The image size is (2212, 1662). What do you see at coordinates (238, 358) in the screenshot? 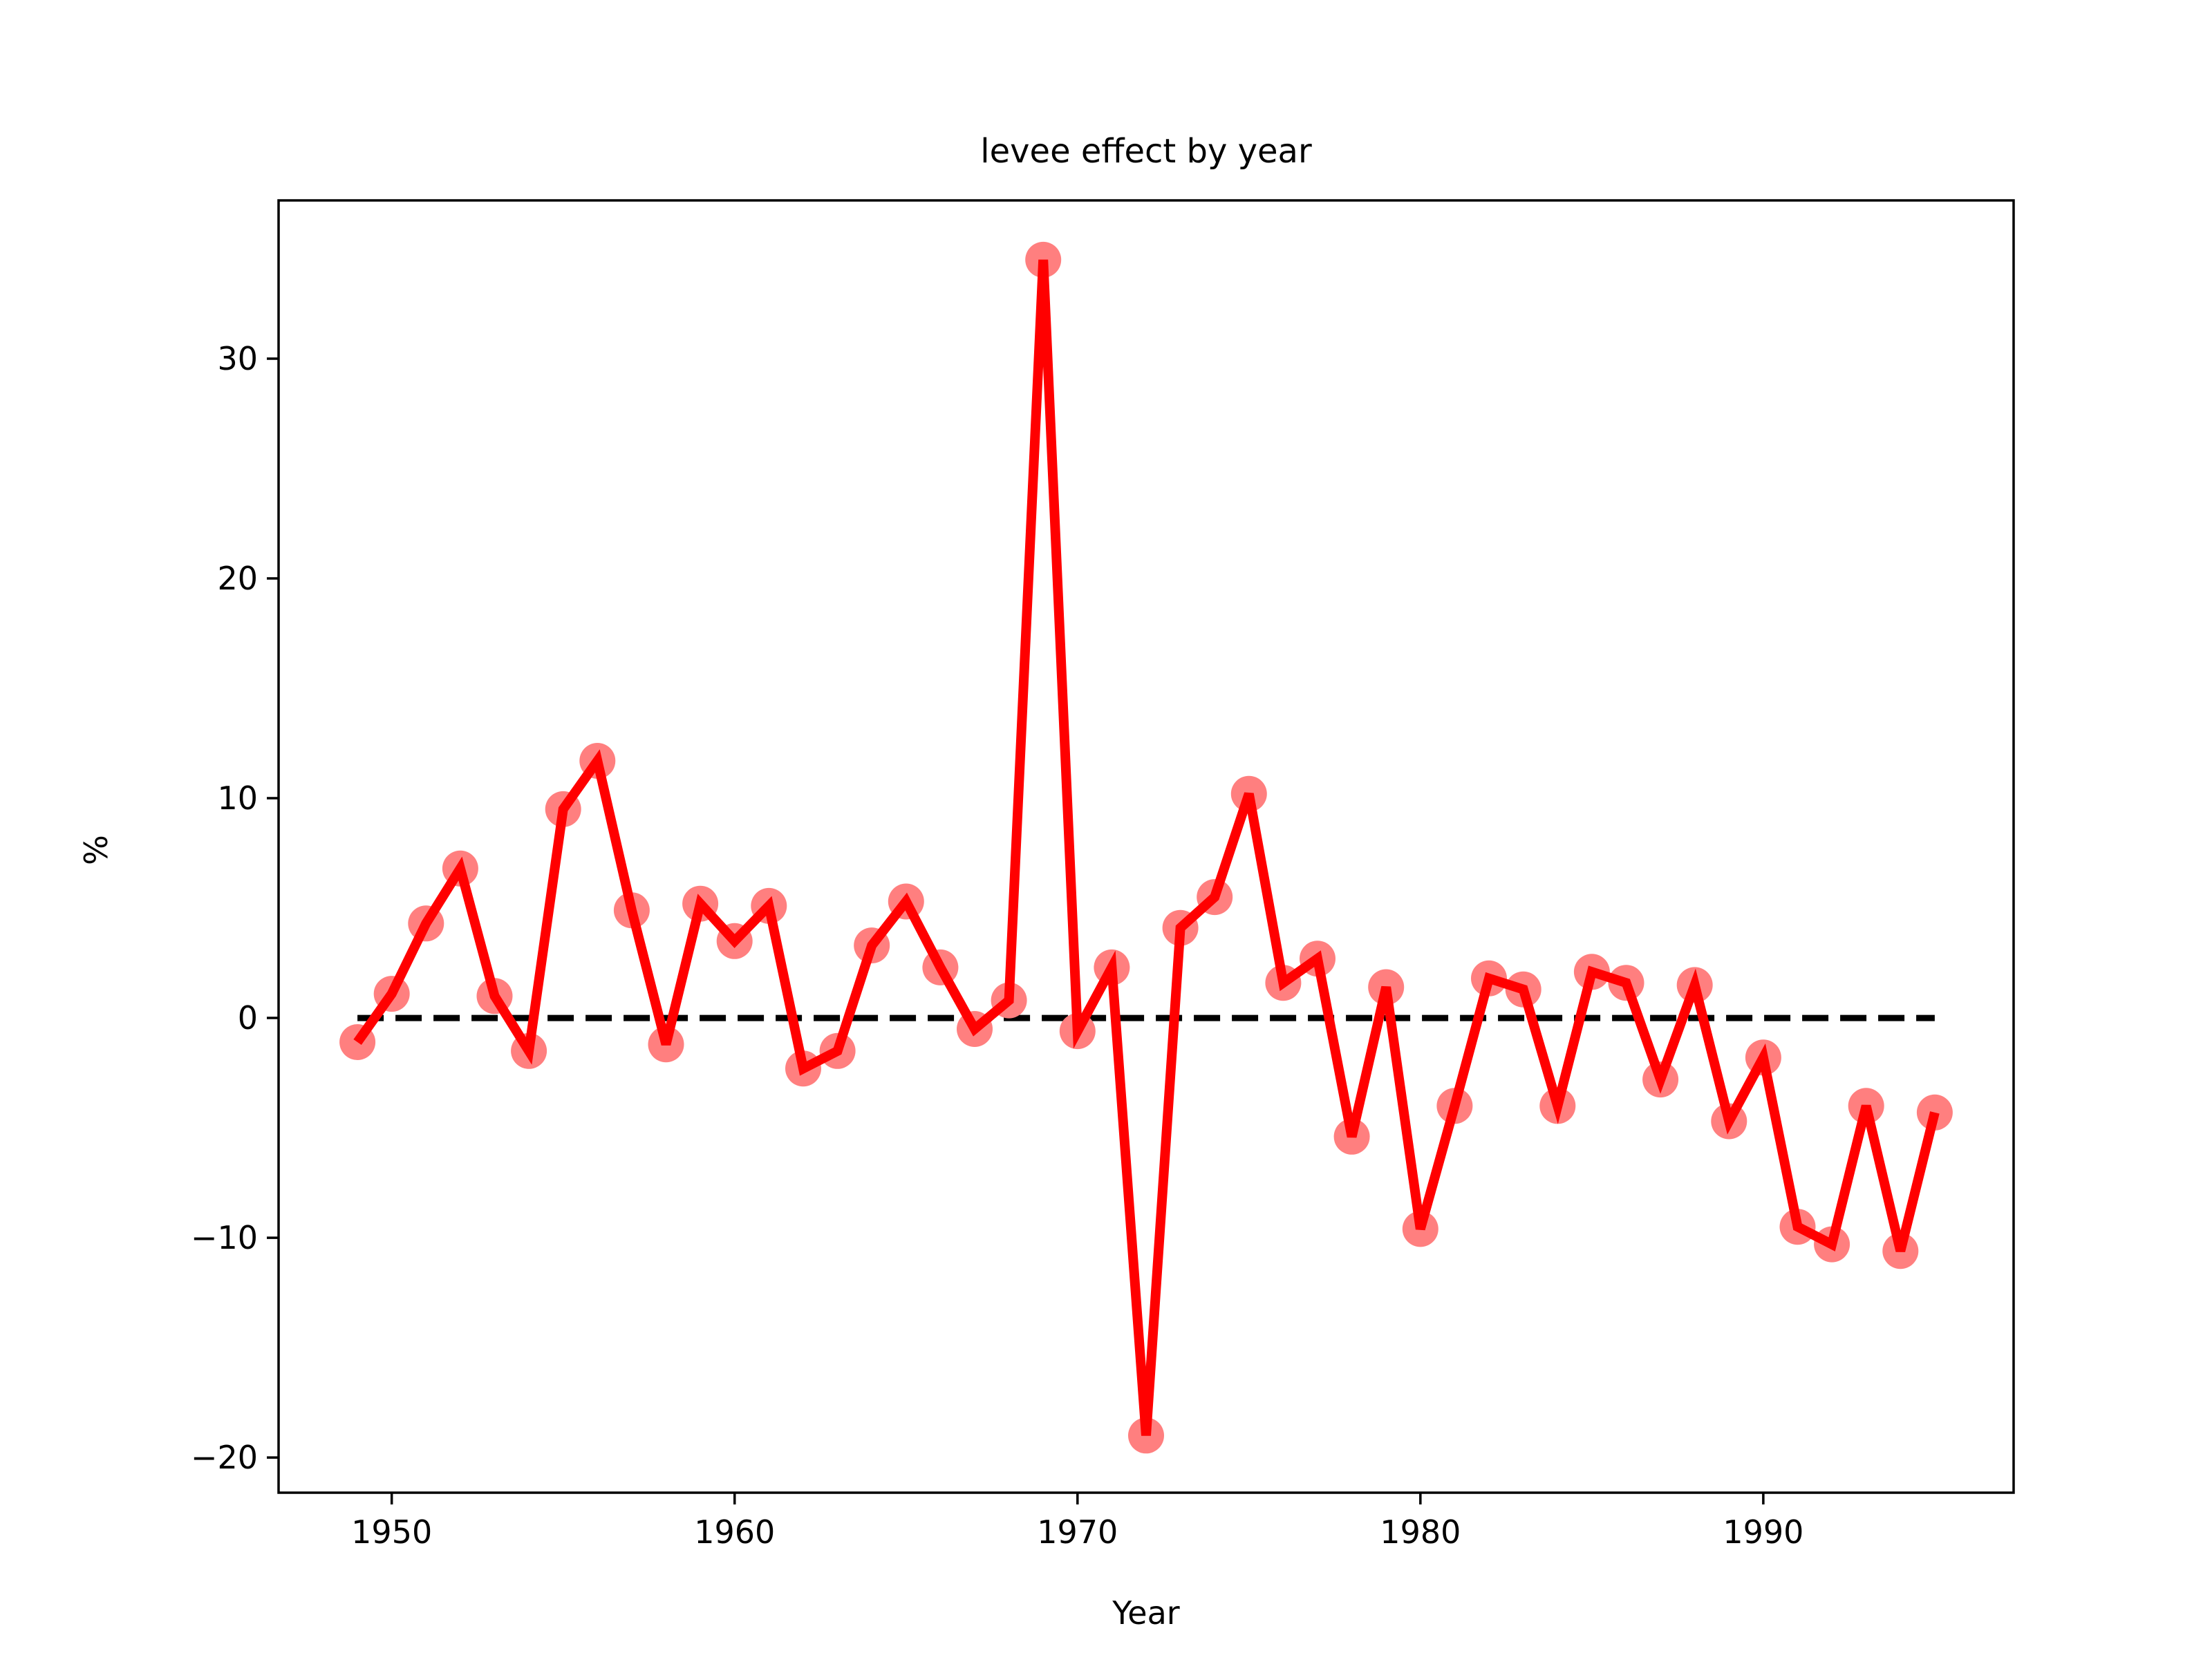
I see `y-tick-label: 30` at bounding box center [238, 358].